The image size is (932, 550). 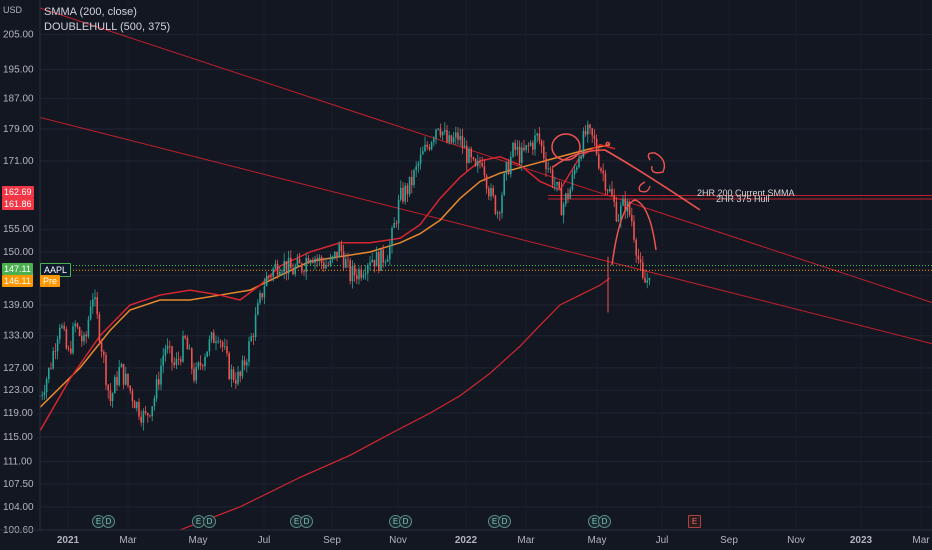 What do you see at coordinates (18, 336) in the screenshot?
I see `y-tick-label: 133.00` at bounding box center [18, 336].